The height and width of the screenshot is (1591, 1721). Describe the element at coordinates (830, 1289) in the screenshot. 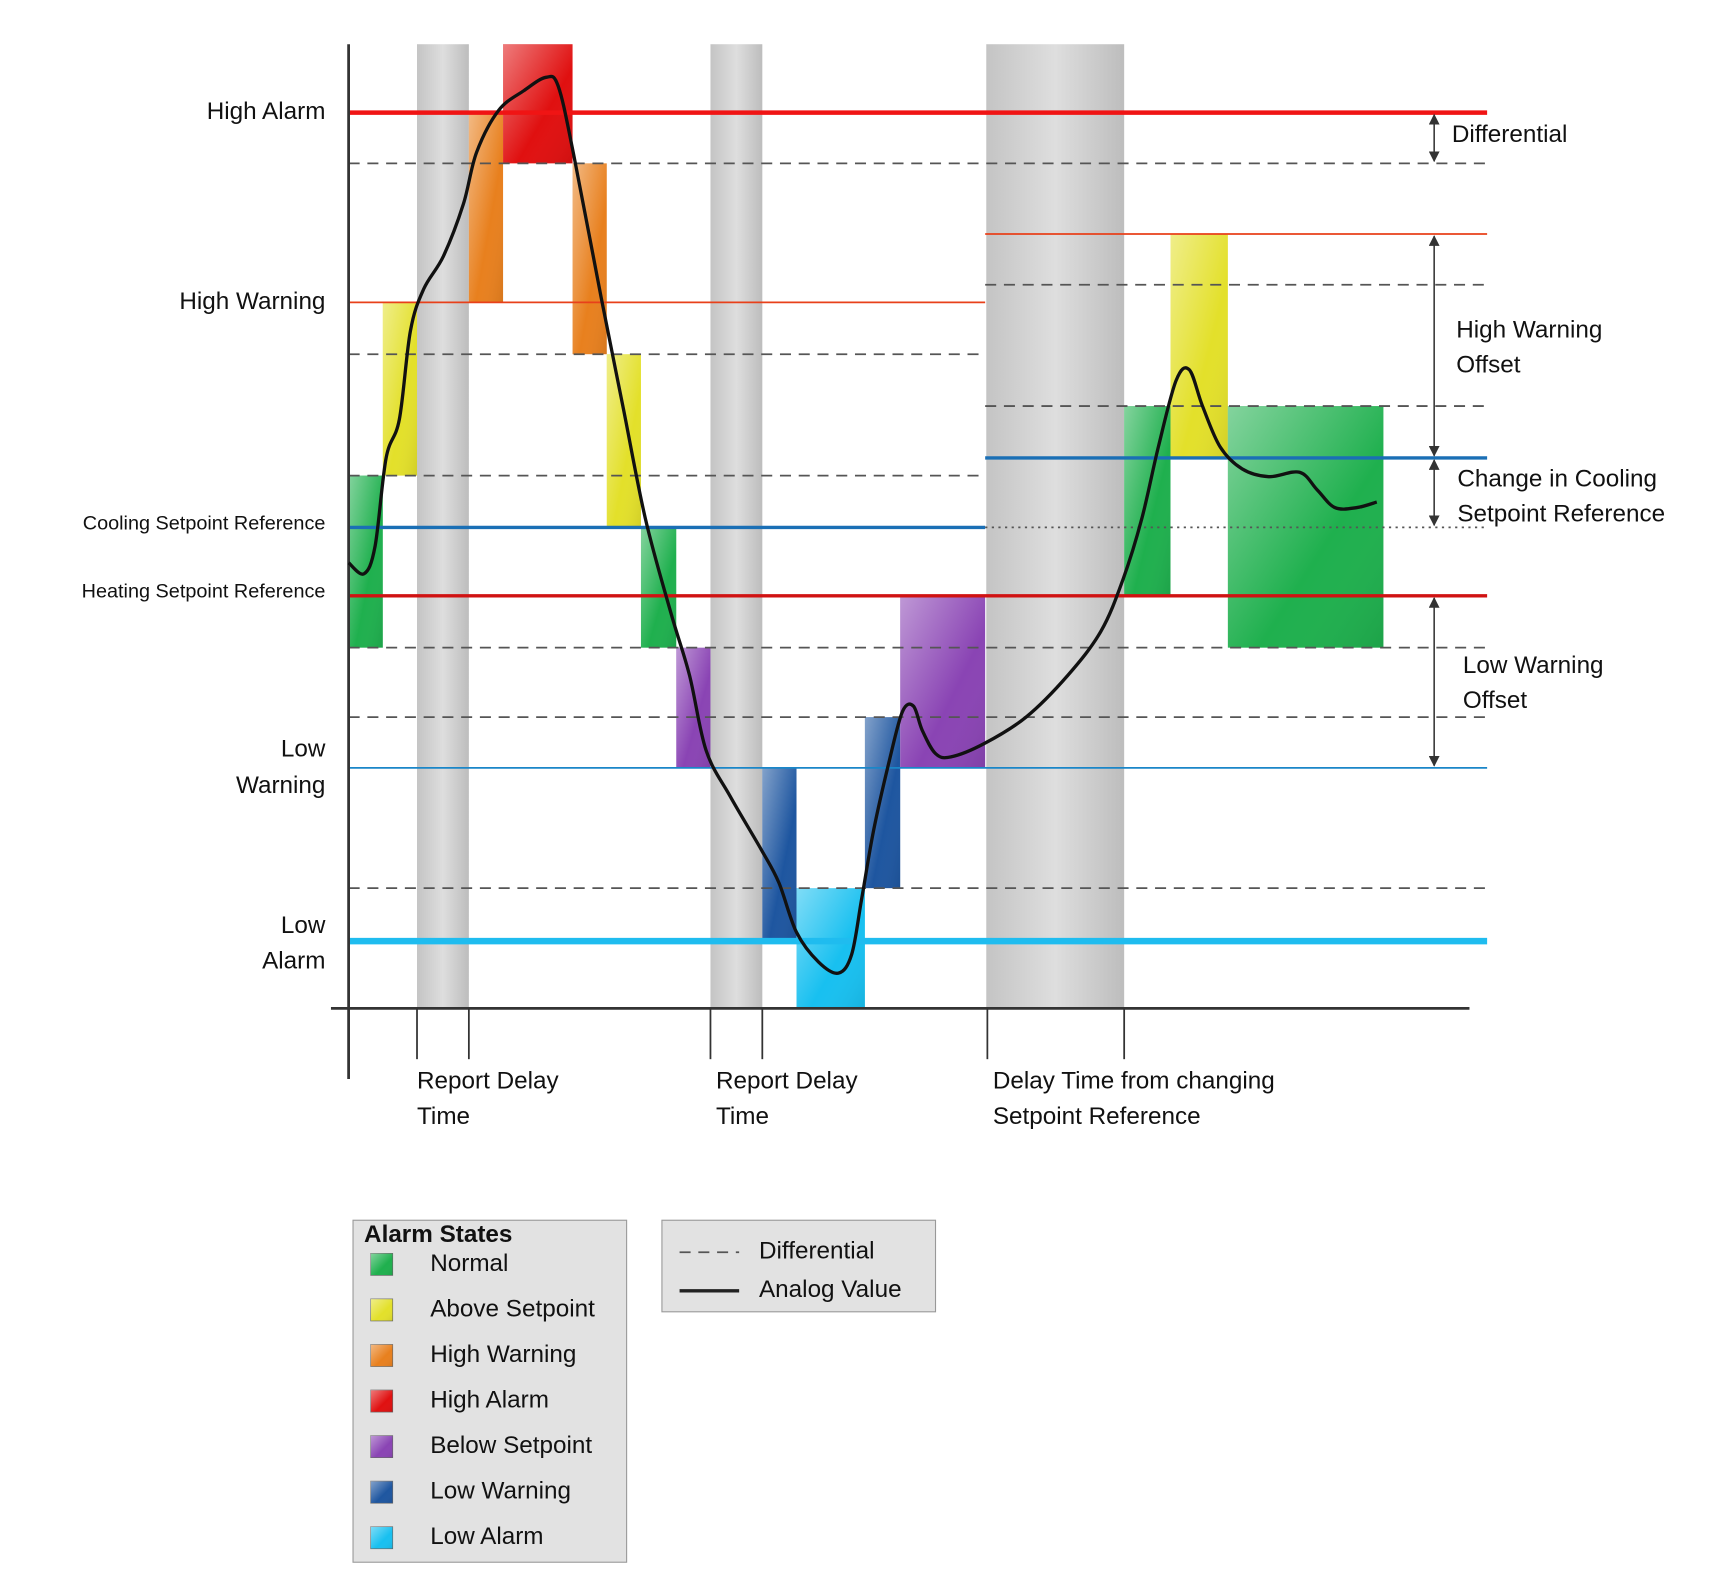

I see `legend-label: Analog Value` at that location.